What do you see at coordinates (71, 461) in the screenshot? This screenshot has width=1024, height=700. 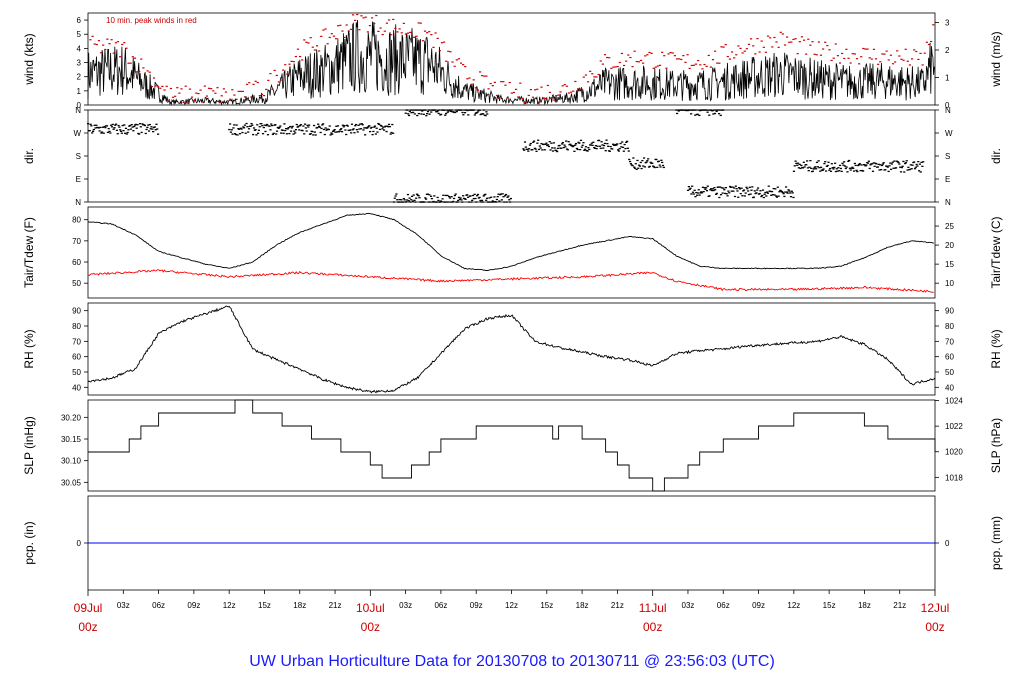 I see `ytick-label-left: 30.10` at bounding box center [71, 461].